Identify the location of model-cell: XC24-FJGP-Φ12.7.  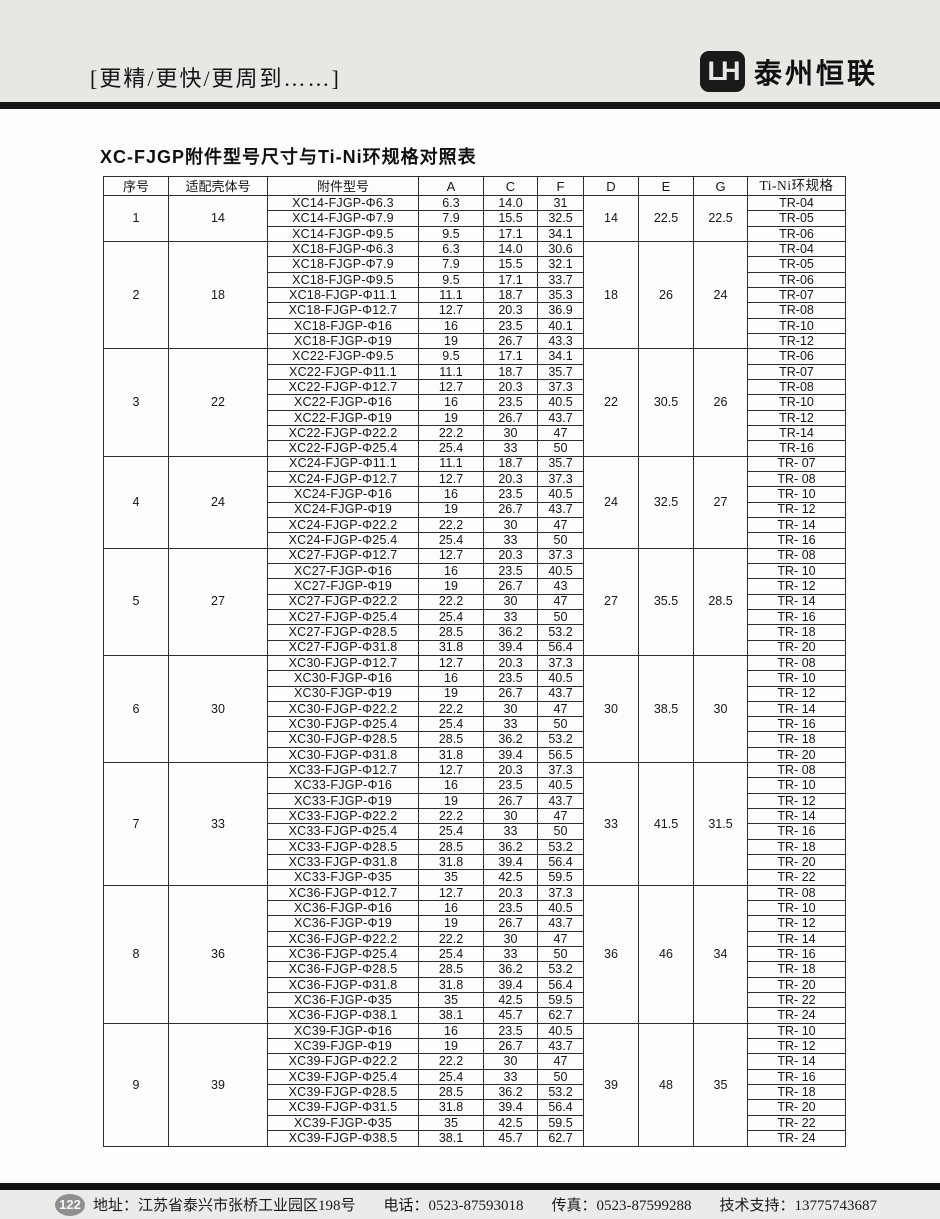
(343, 479).